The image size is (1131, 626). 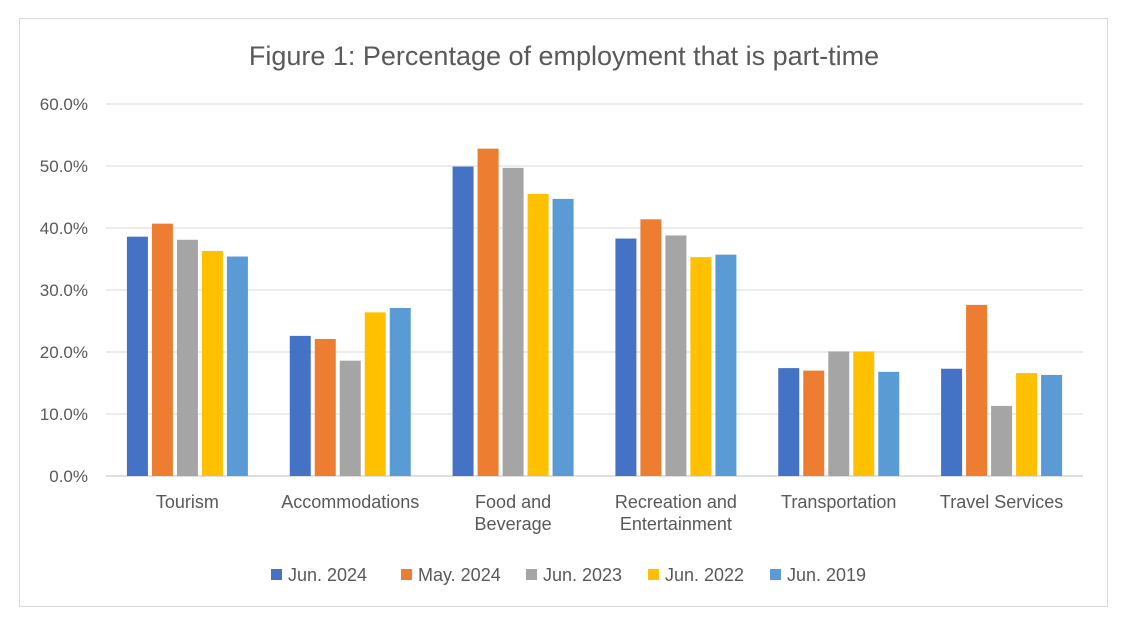 I want to click on bar: Jun. 2024: 38.3, so click(x=626, y=357).